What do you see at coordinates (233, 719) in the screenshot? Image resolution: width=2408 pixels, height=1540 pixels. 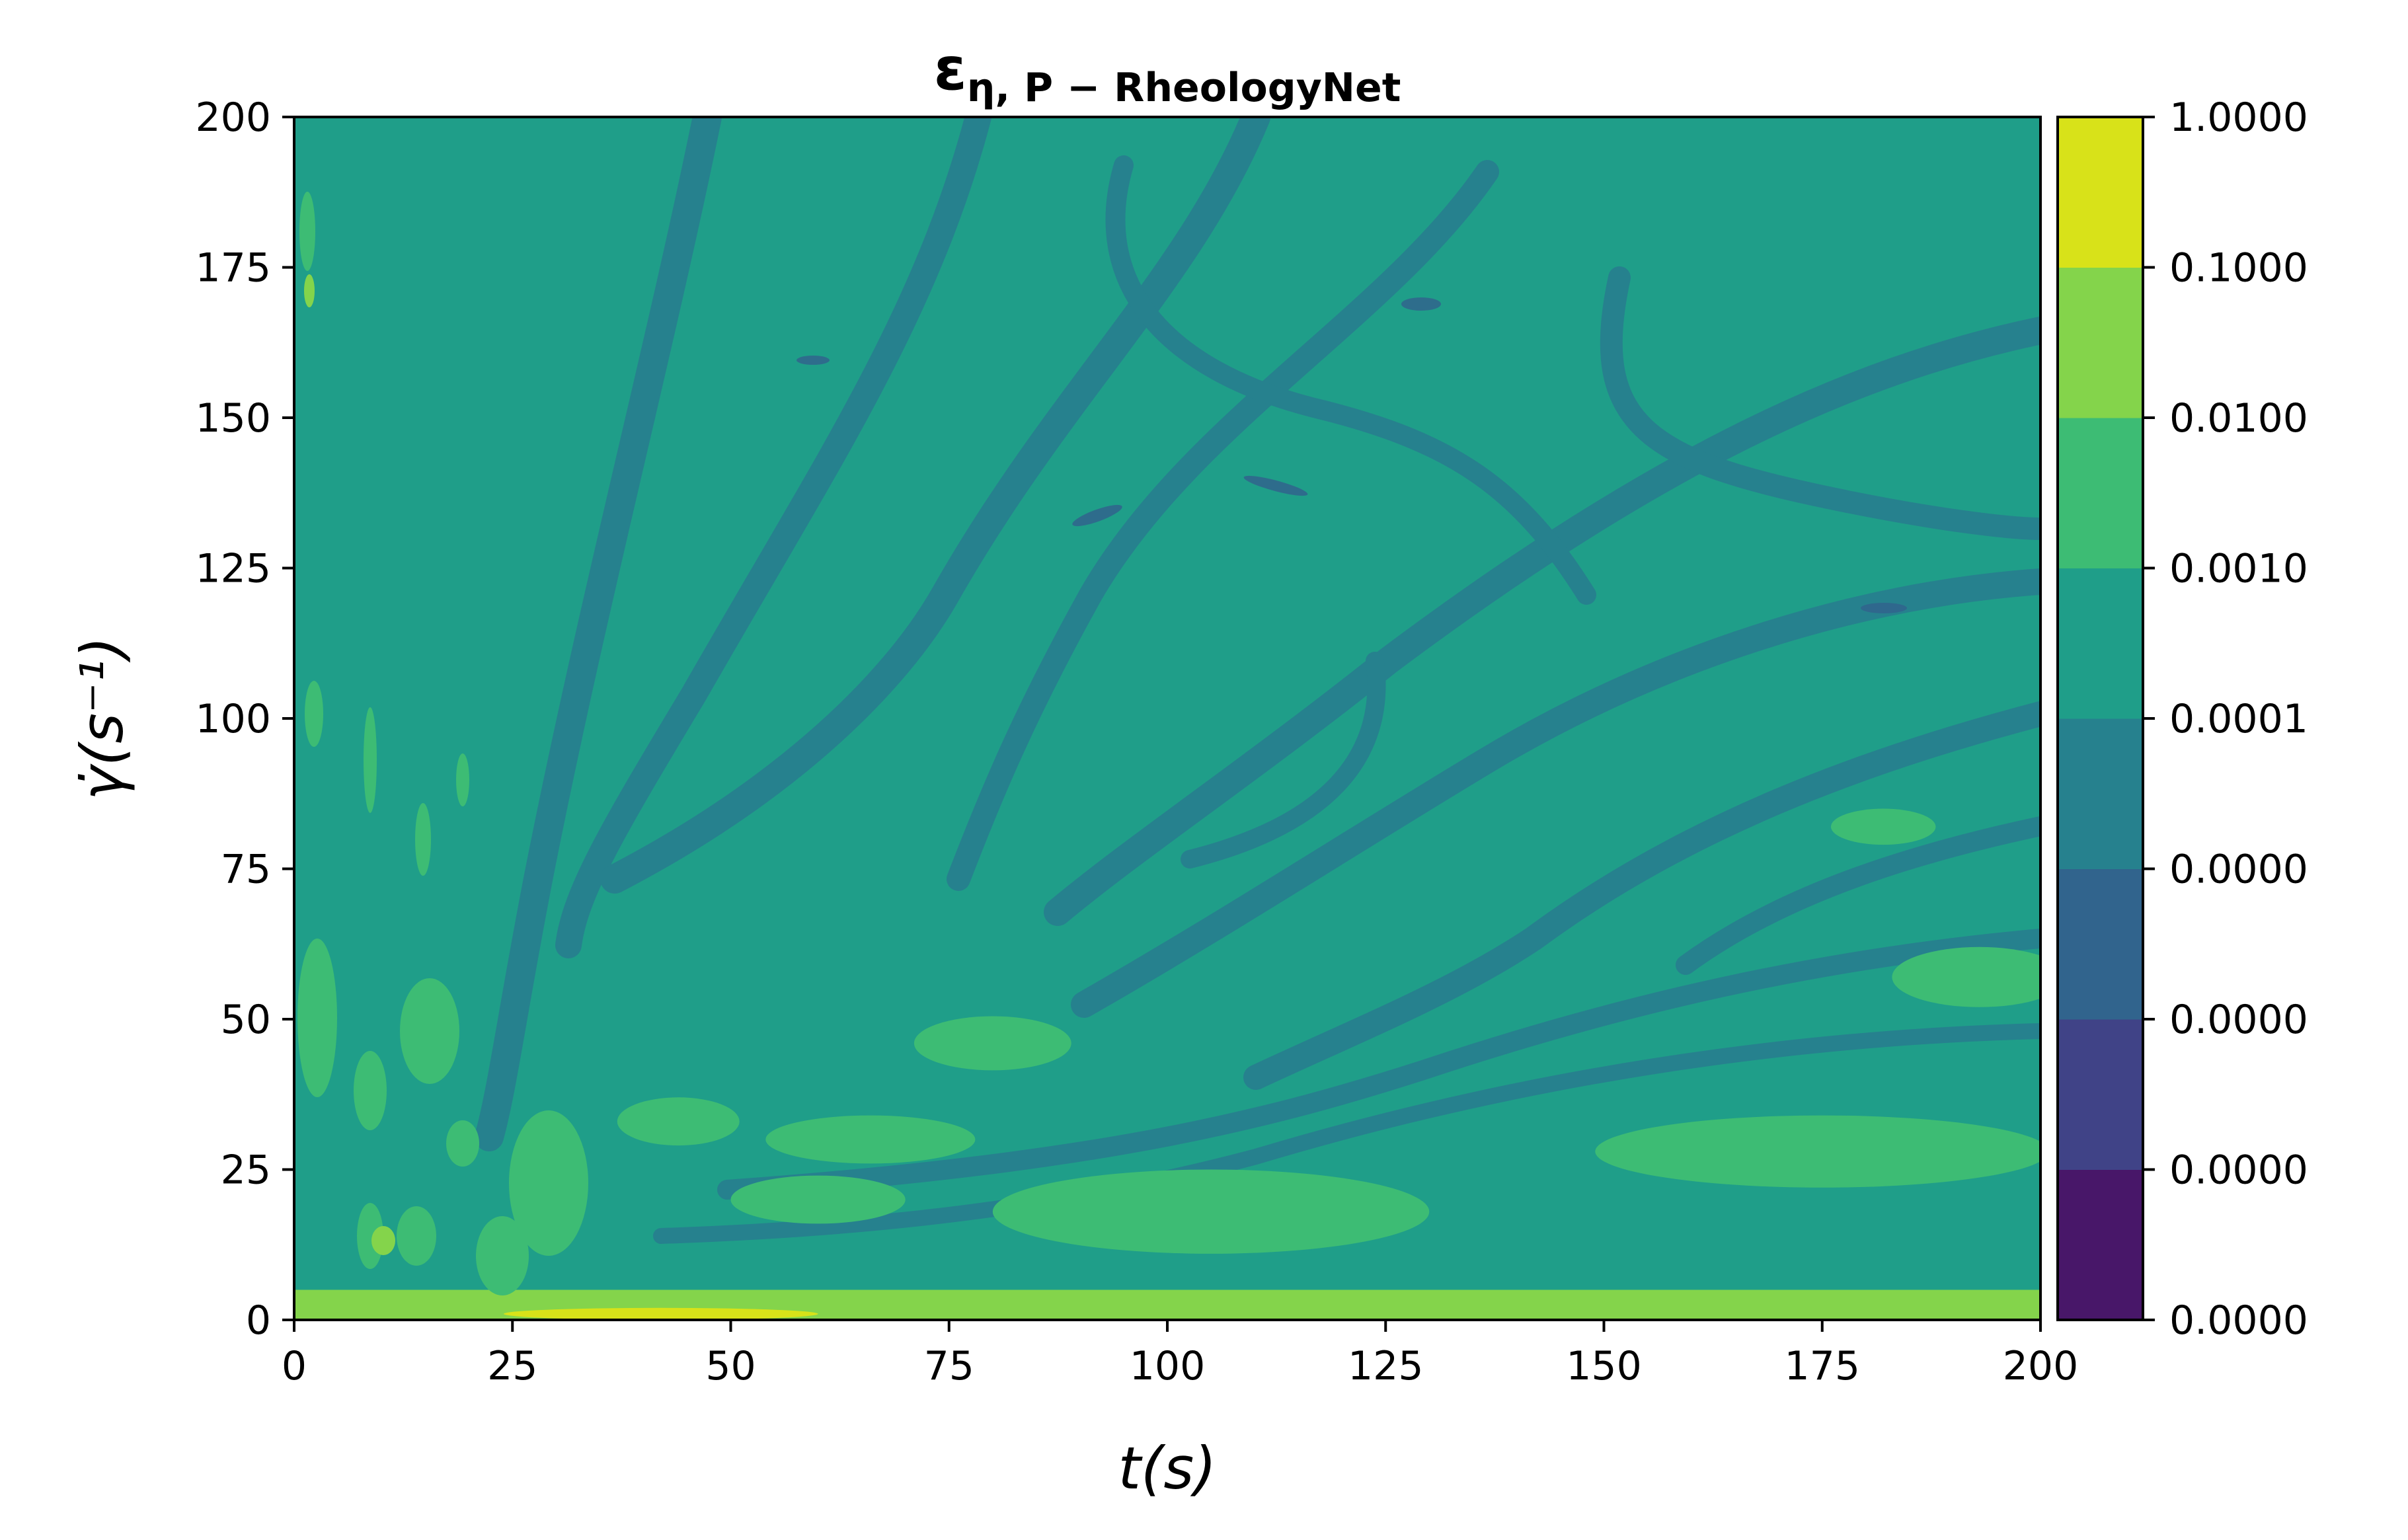 I see `y-tick-label: 100` at bounding box center [233, 719].